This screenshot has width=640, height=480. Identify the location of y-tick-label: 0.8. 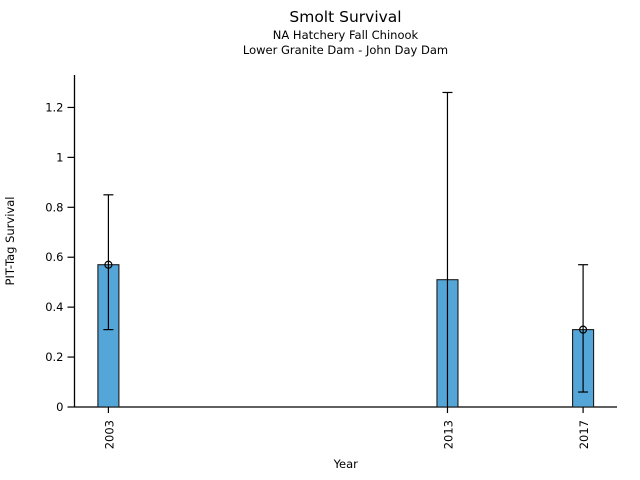
(54, 207).